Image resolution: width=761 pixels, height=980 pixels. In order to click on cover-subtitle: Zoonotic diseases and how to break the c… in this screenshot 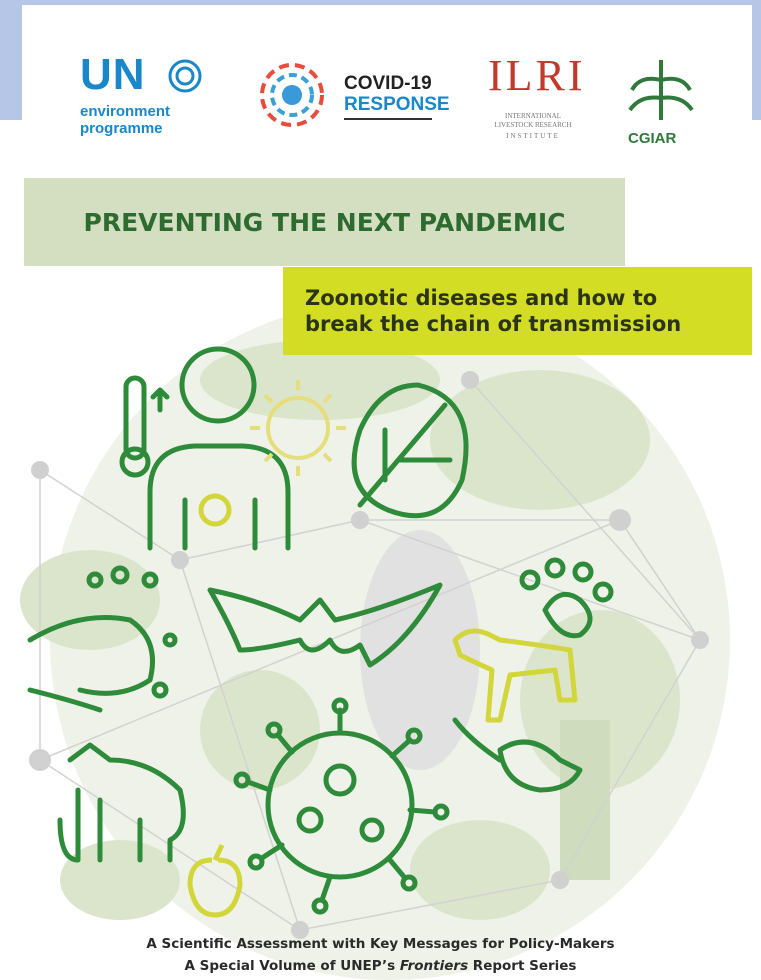, I will do `click(517, 311)`.